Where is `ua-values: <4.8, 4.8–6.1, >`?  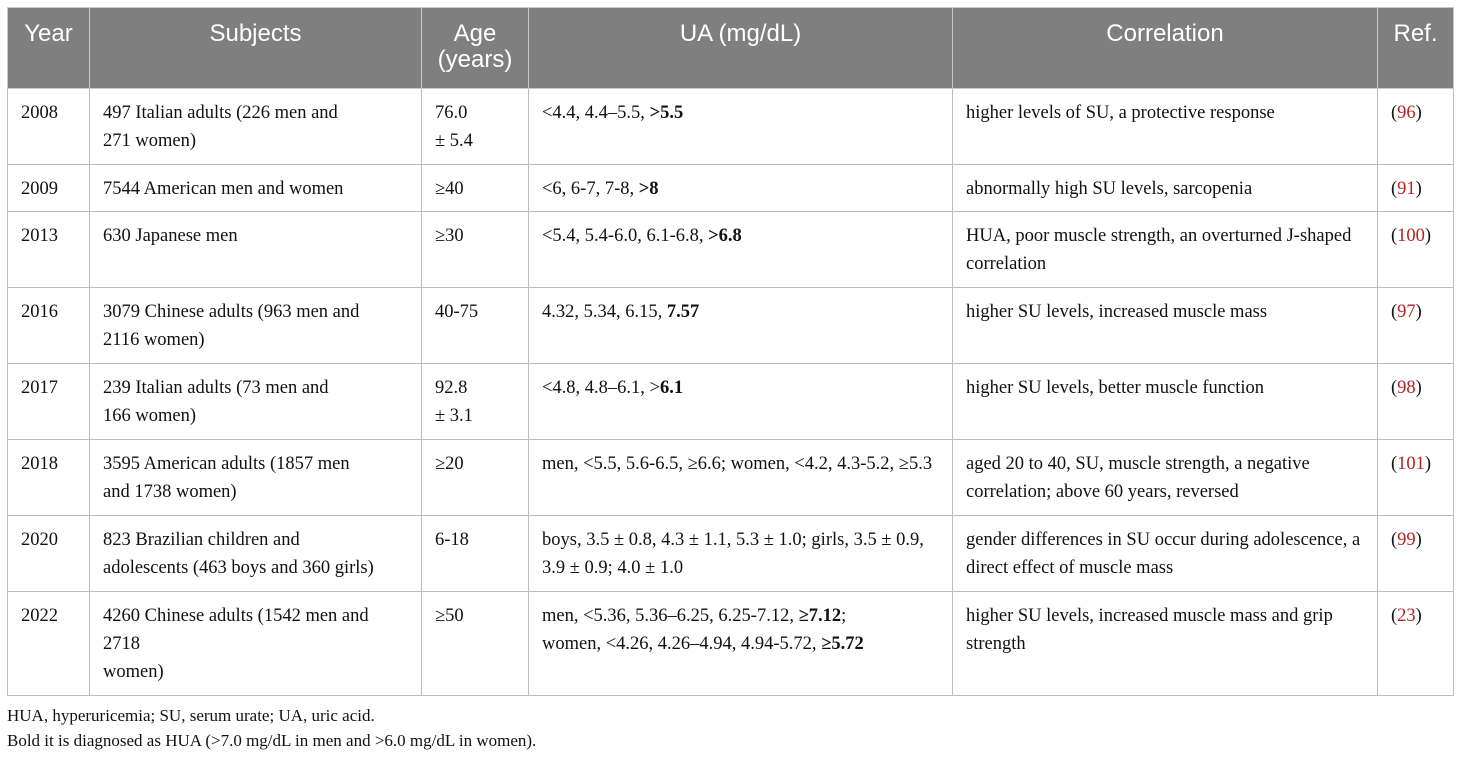 ua-values: <4.8, 4.8–6.1, > is located at coordinates (601, 388).